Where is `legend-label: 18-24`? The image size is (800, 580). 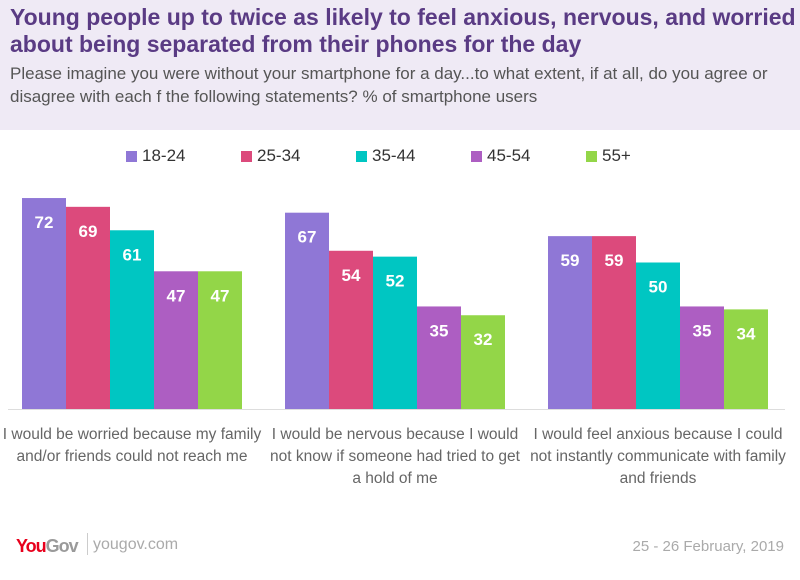
legend-label: 18-24 is located at coordinates (164, 155).